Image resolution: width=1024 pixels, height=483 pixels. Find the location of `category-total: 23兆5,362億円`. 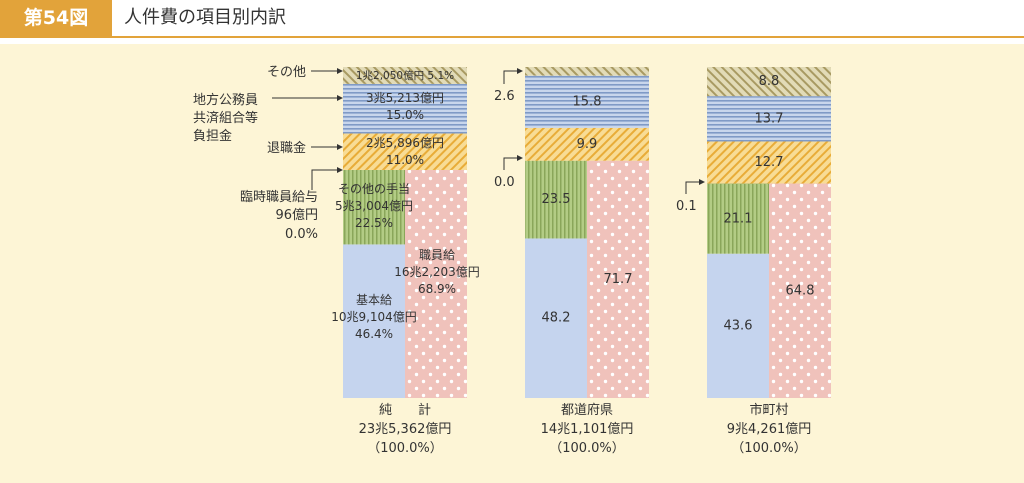

category-total: 23兆5,362億円 is located at coordinates (405, 429).